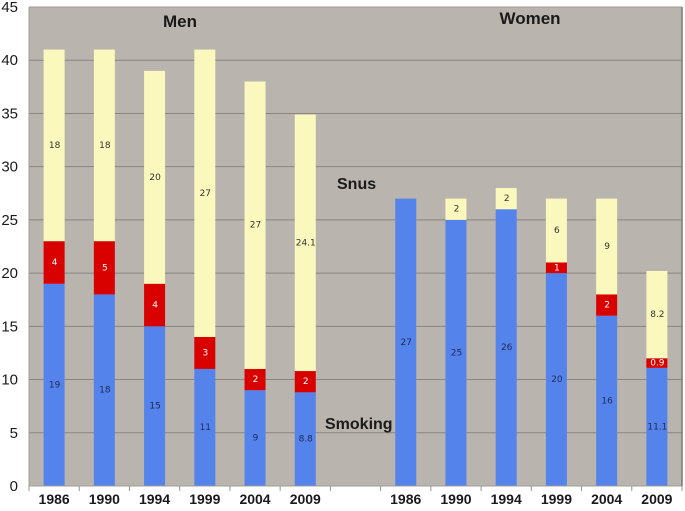 This screenshot has height=511, width=685. I want to click on snus-series-label: Snus, so click(356, 184).